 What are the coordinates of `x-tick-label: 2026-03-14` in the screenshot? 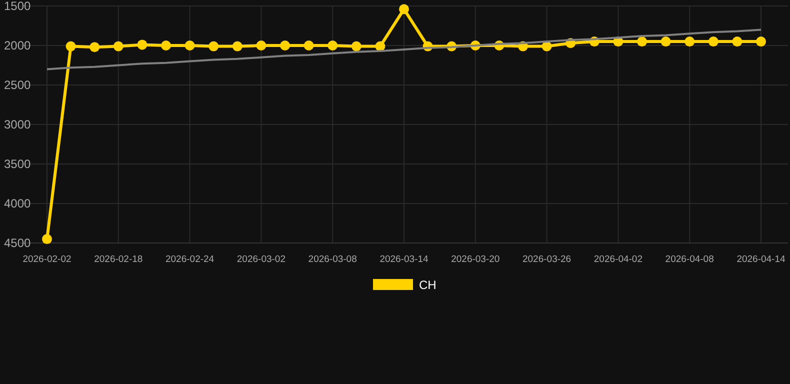 It's located at (404, 259).